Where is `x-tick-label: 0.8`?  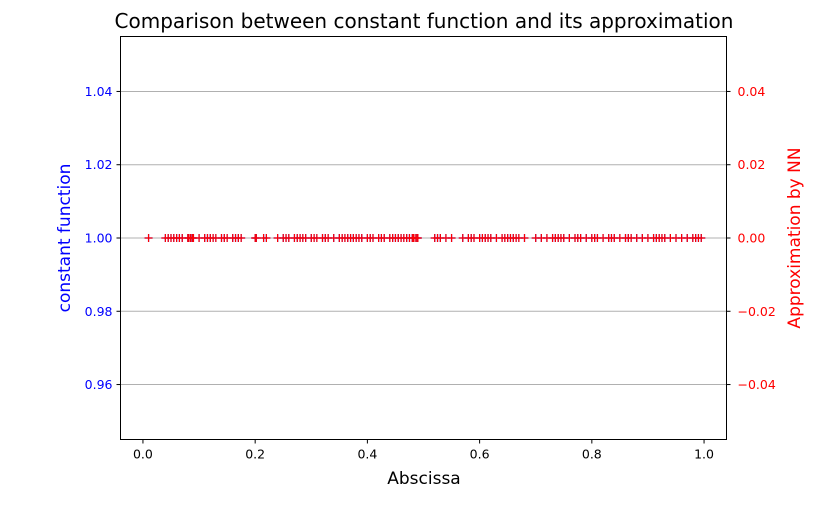 x-tick-label: 0.8 is located at coordinates (592, 454).